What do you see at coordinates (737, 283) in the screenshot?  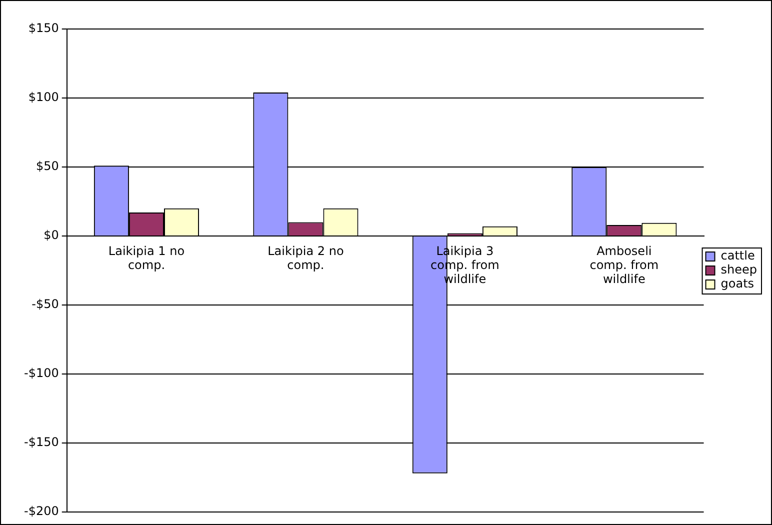 I see `legend-label: goats` at bounding box center [737, 283].